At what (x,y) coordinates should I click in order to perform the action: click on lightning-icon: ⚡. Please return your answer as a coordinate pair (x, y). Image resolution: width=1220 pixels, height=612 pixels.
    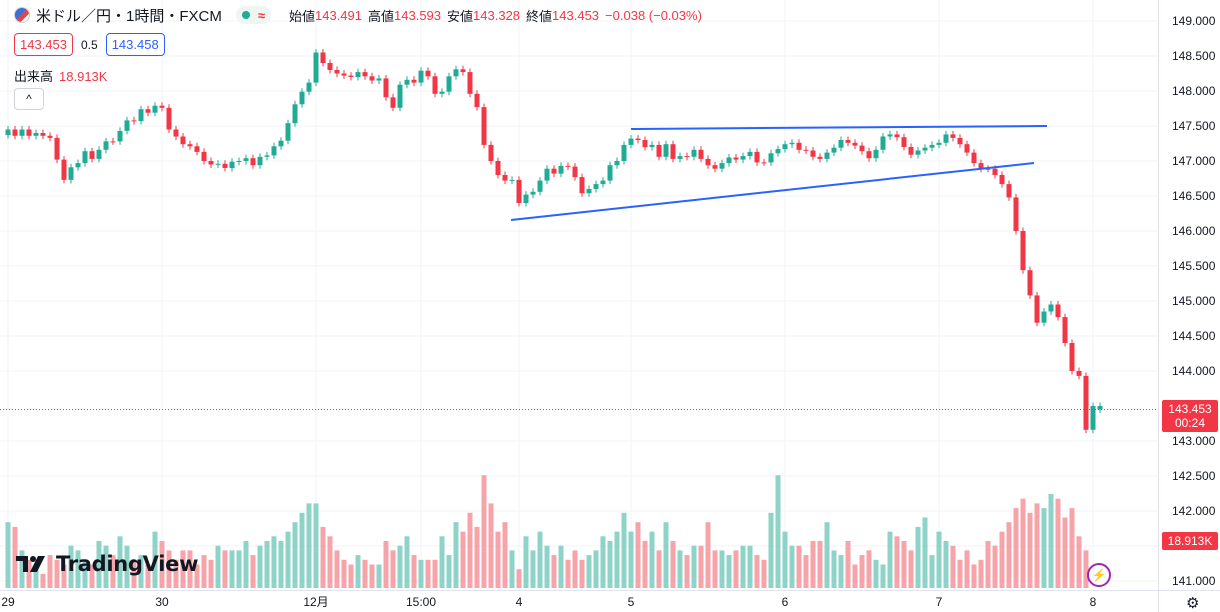
    Looking at the image, I should click on (1099, 575).